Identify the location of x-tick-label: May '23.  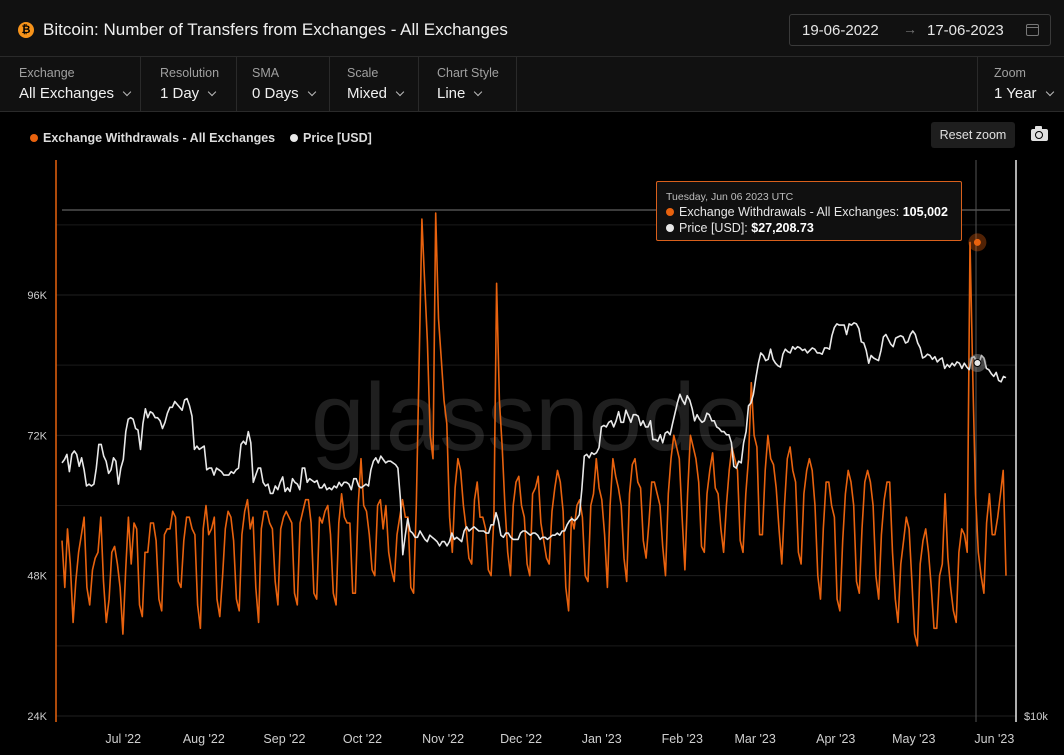
(913, 739).